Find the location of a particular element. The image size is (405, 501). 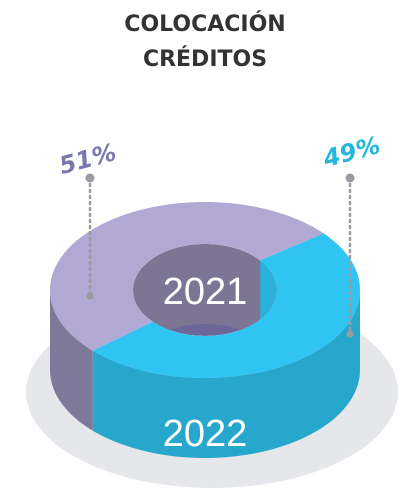

value-label: 49% is located at coordinates (351, 152).